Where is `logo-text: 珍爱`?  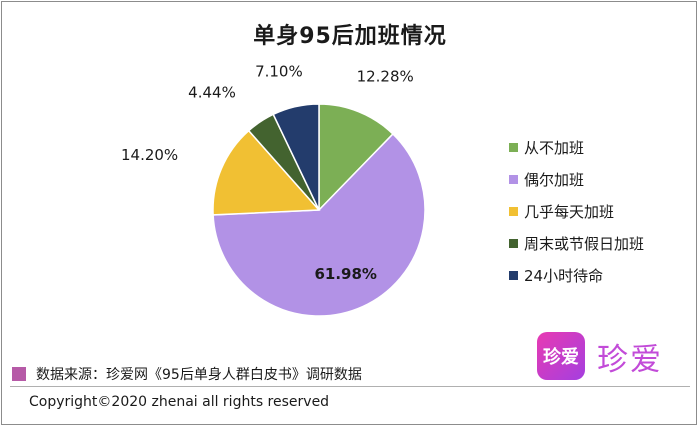
logo-text: 珍爱 is located at coordinates (630, 359).